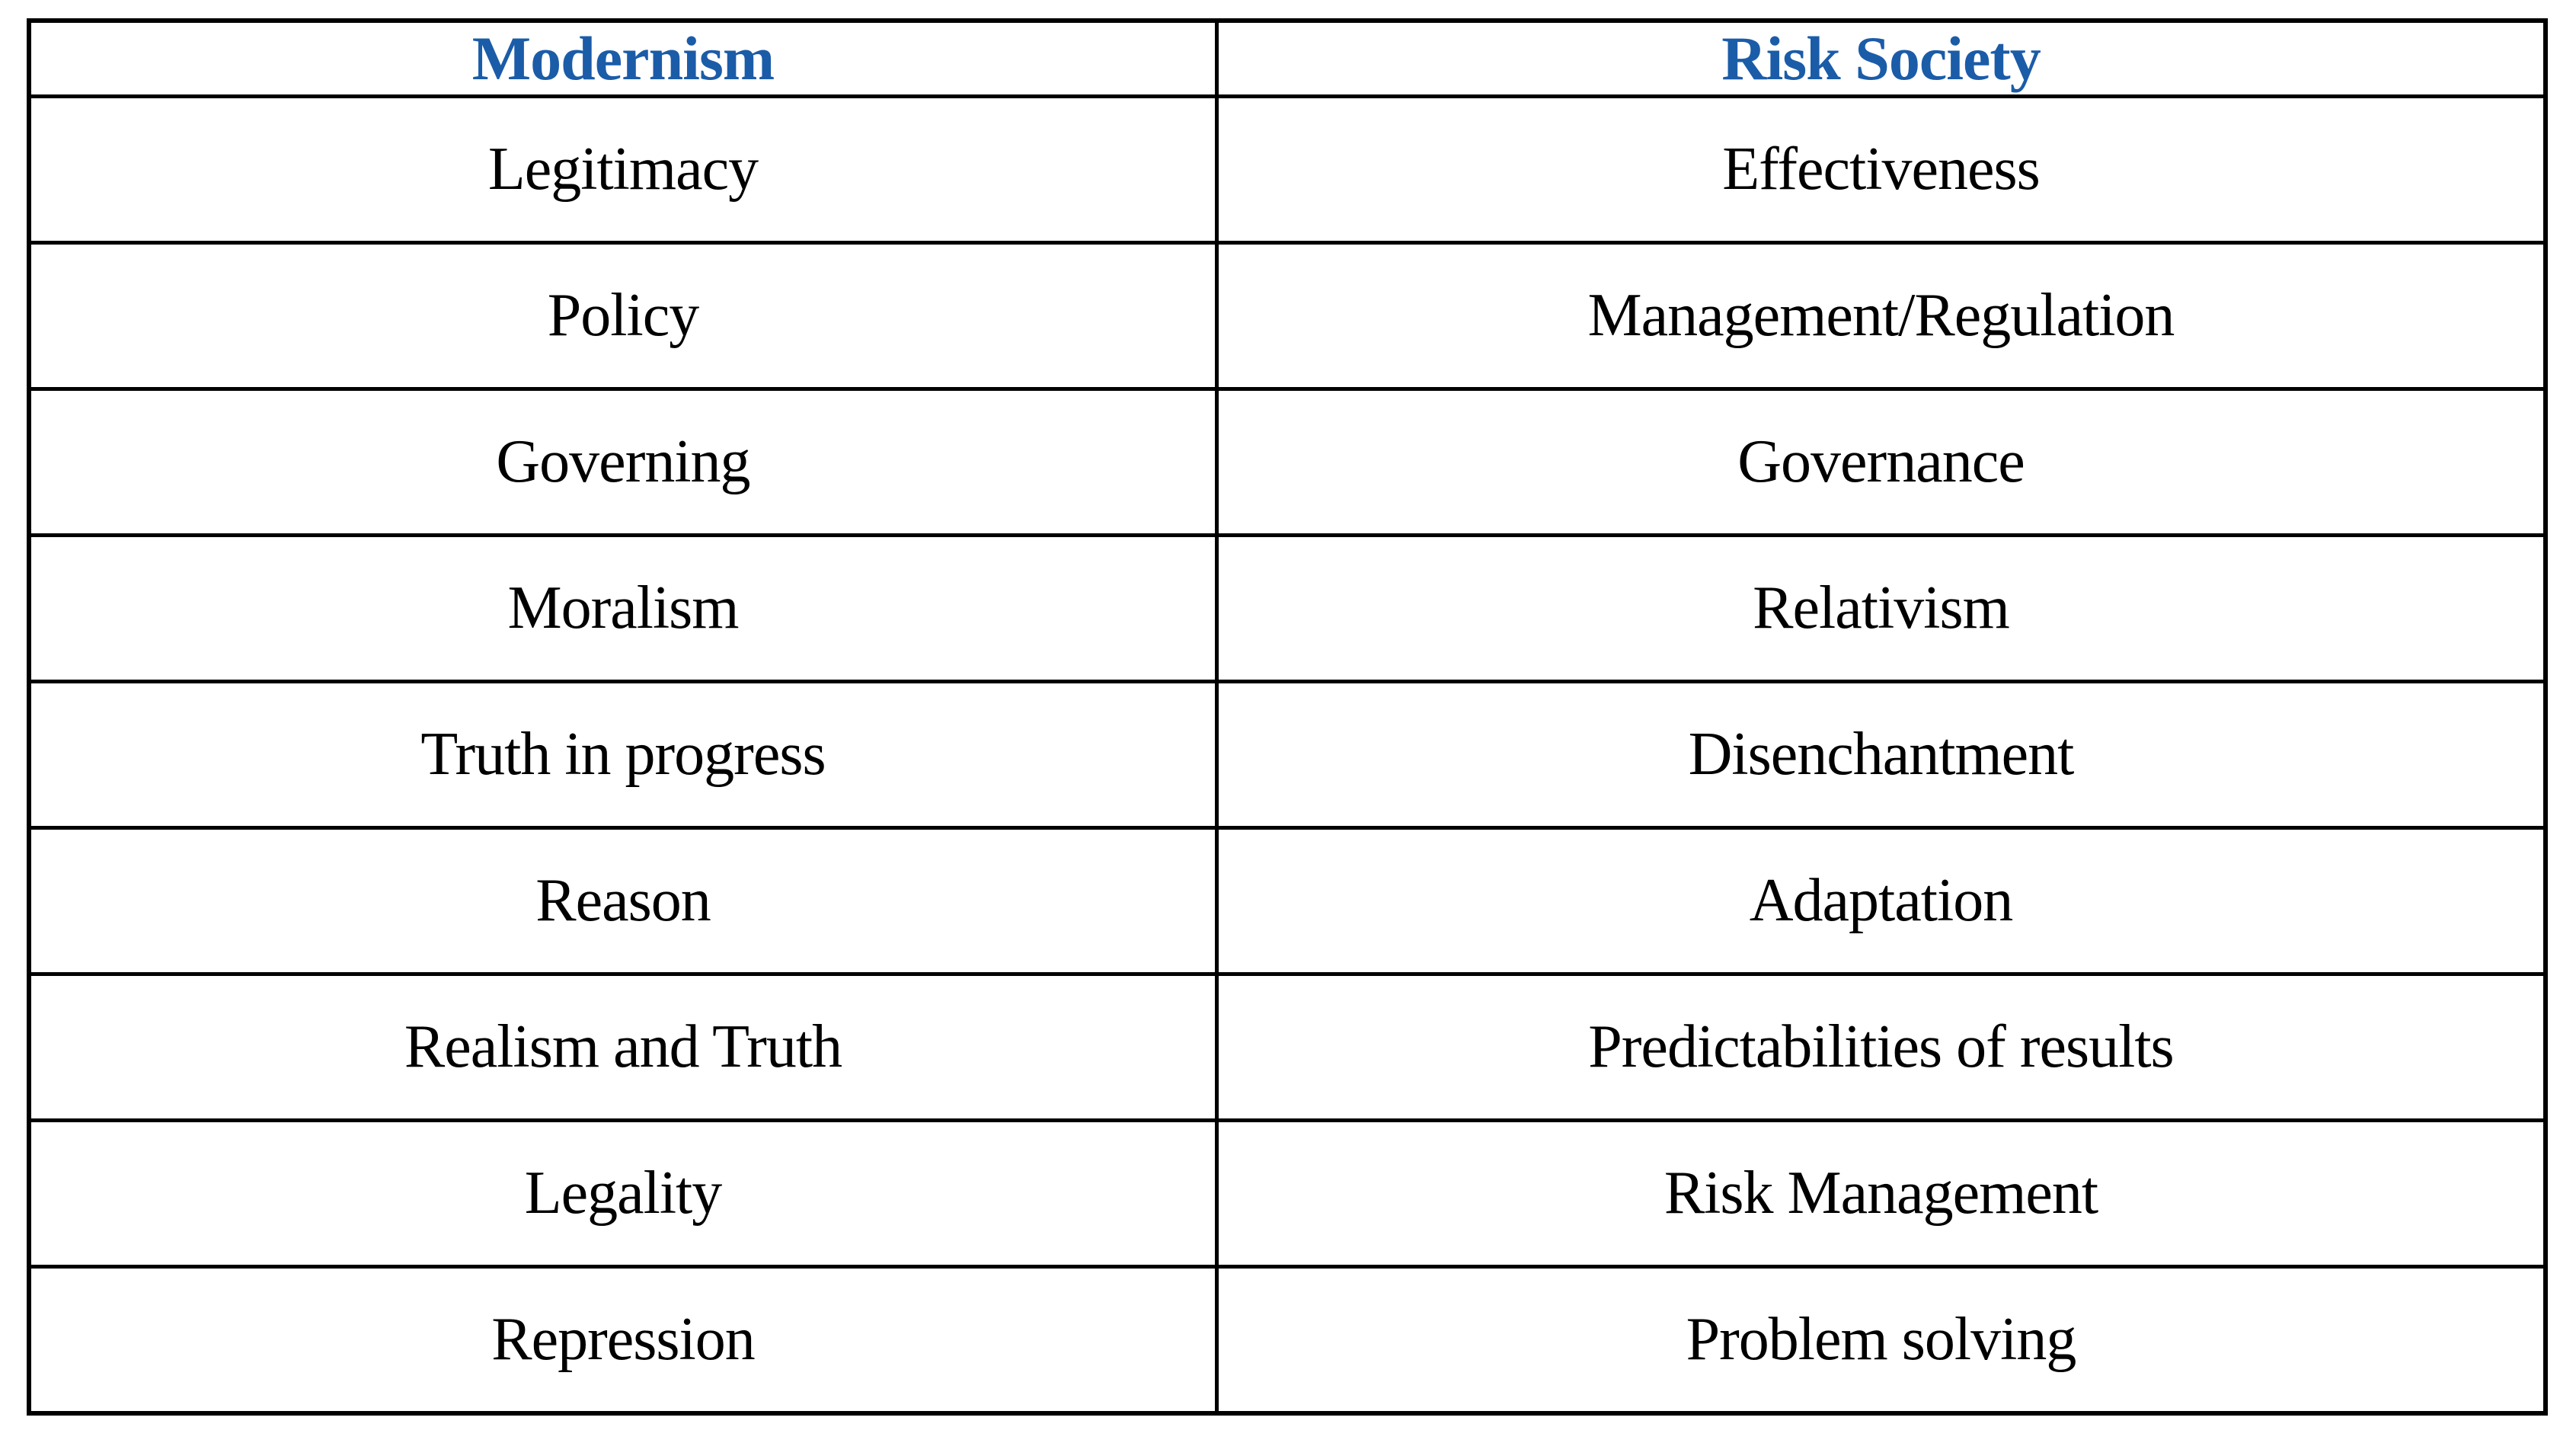 The width and height of the screenshot is (2576, 1443). Describe the element at coordinates (623, 1193) in the screenshot. I see `table-cell: Legality` at that location.